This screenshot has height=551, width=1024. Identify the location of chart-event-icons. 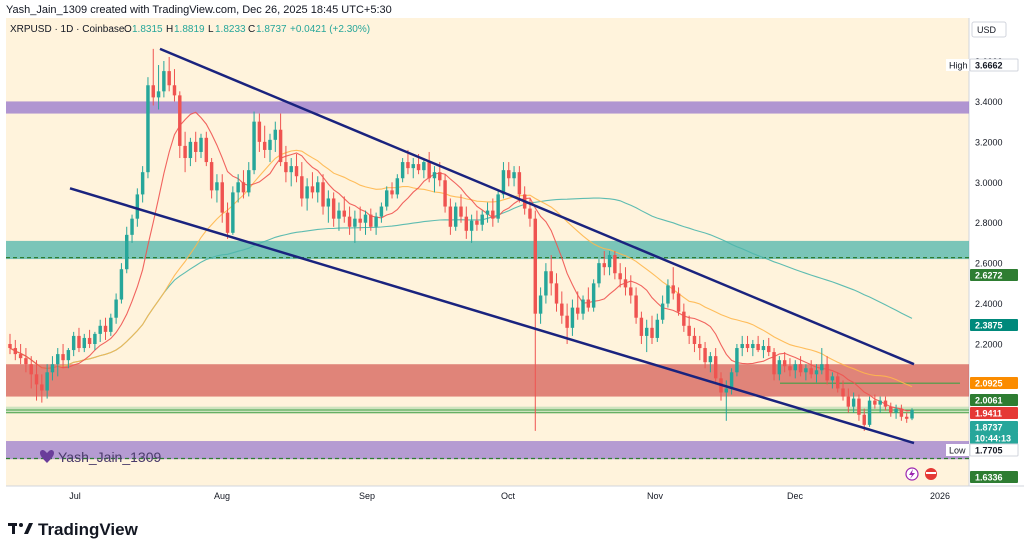
(921, 474).